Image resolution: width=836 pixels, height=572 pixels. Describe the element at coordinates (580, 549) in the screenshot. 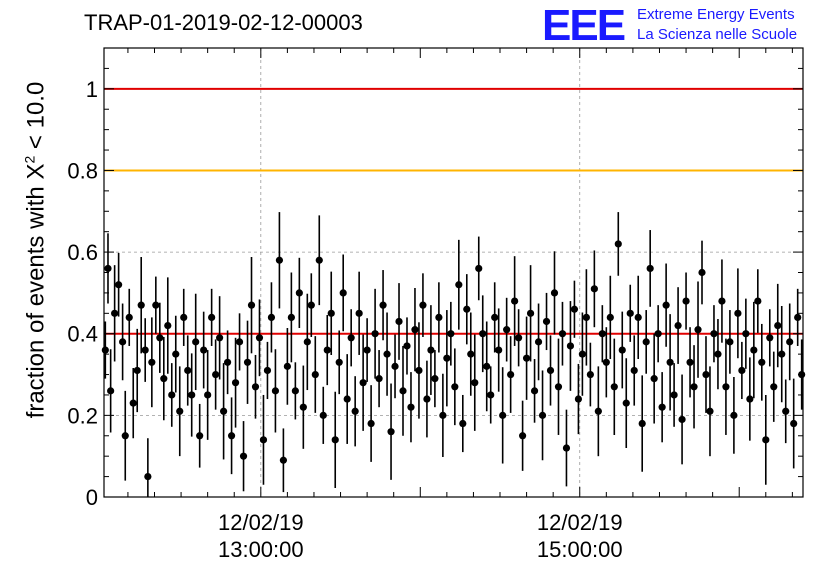

I see `x-tick-label-time: 15:00:00` at that location.